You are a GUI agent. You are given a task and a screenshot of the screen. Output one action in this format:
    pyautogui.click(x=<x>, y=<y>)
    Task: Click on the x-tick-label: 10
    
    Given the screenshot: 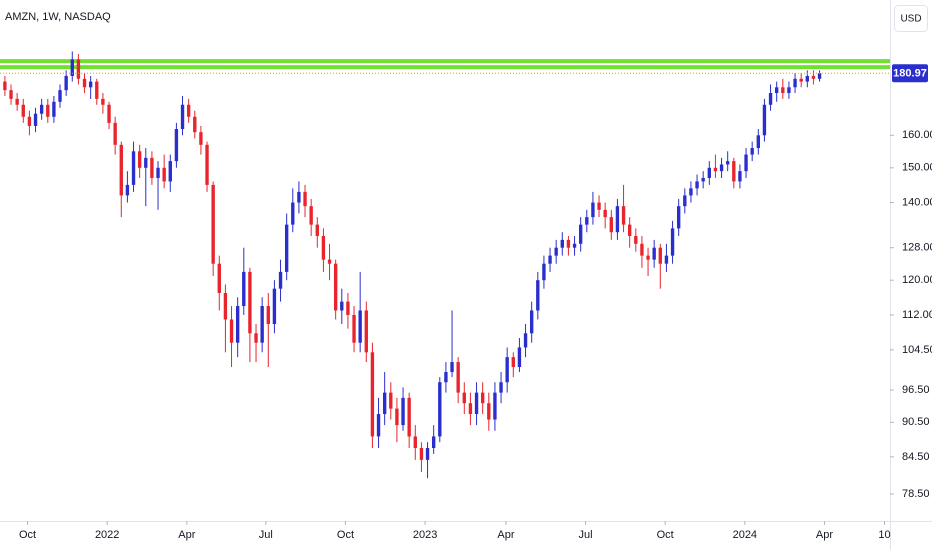 What is the action you would take?
    pyautogui.click(x=884, y=535)
    